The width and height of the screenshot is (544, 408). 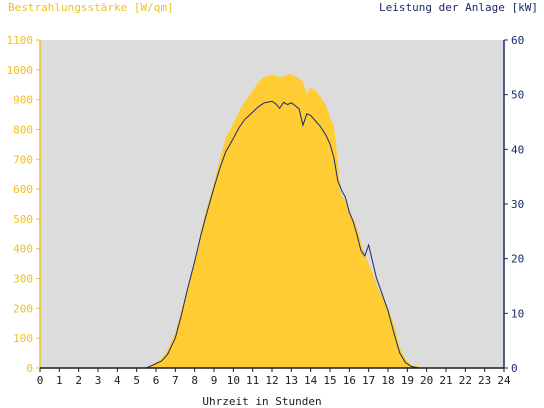 I want to click on x-tick-label: 11, so click(x=252, y=380).